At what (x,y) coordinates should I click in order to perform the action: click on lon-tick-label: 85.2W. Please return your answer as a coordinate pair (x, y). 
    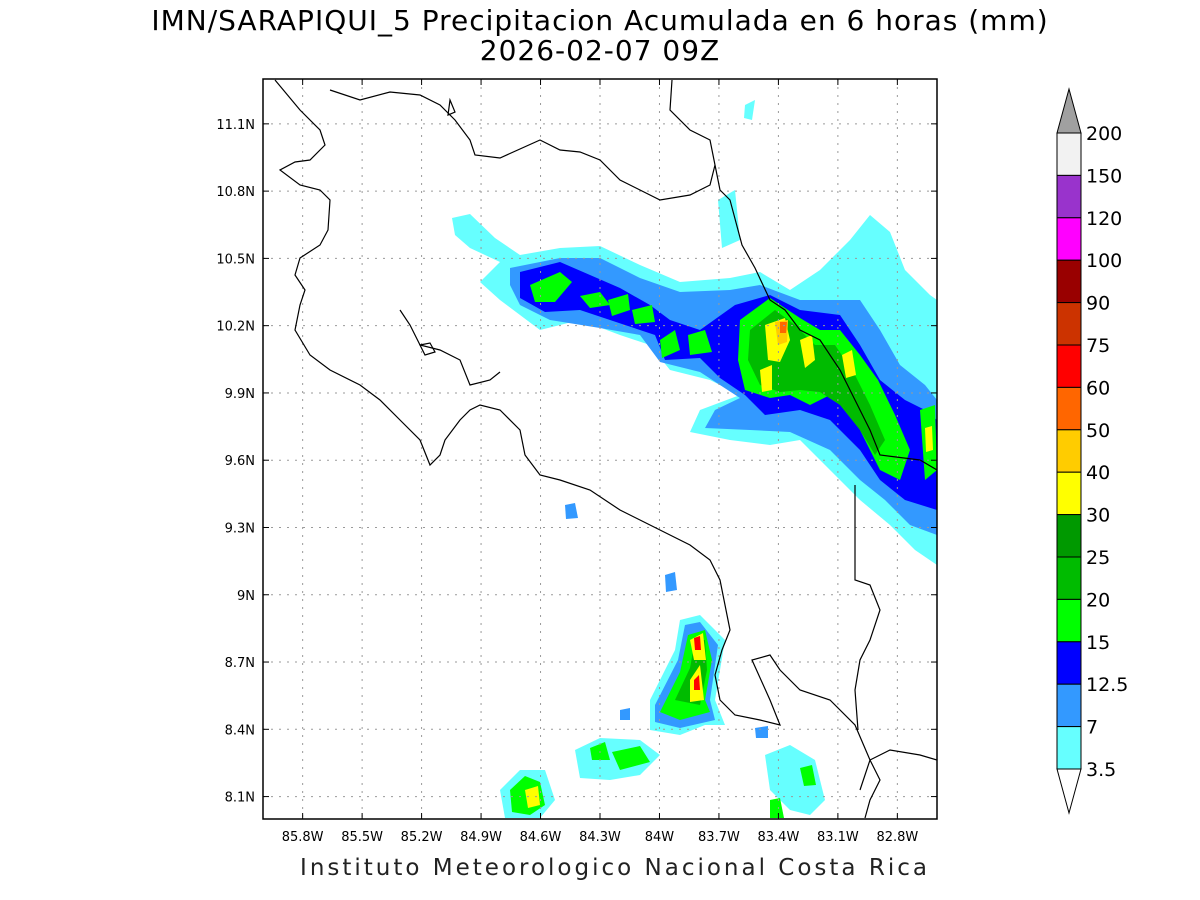
    Looking at the image, I should click on (422, 837).